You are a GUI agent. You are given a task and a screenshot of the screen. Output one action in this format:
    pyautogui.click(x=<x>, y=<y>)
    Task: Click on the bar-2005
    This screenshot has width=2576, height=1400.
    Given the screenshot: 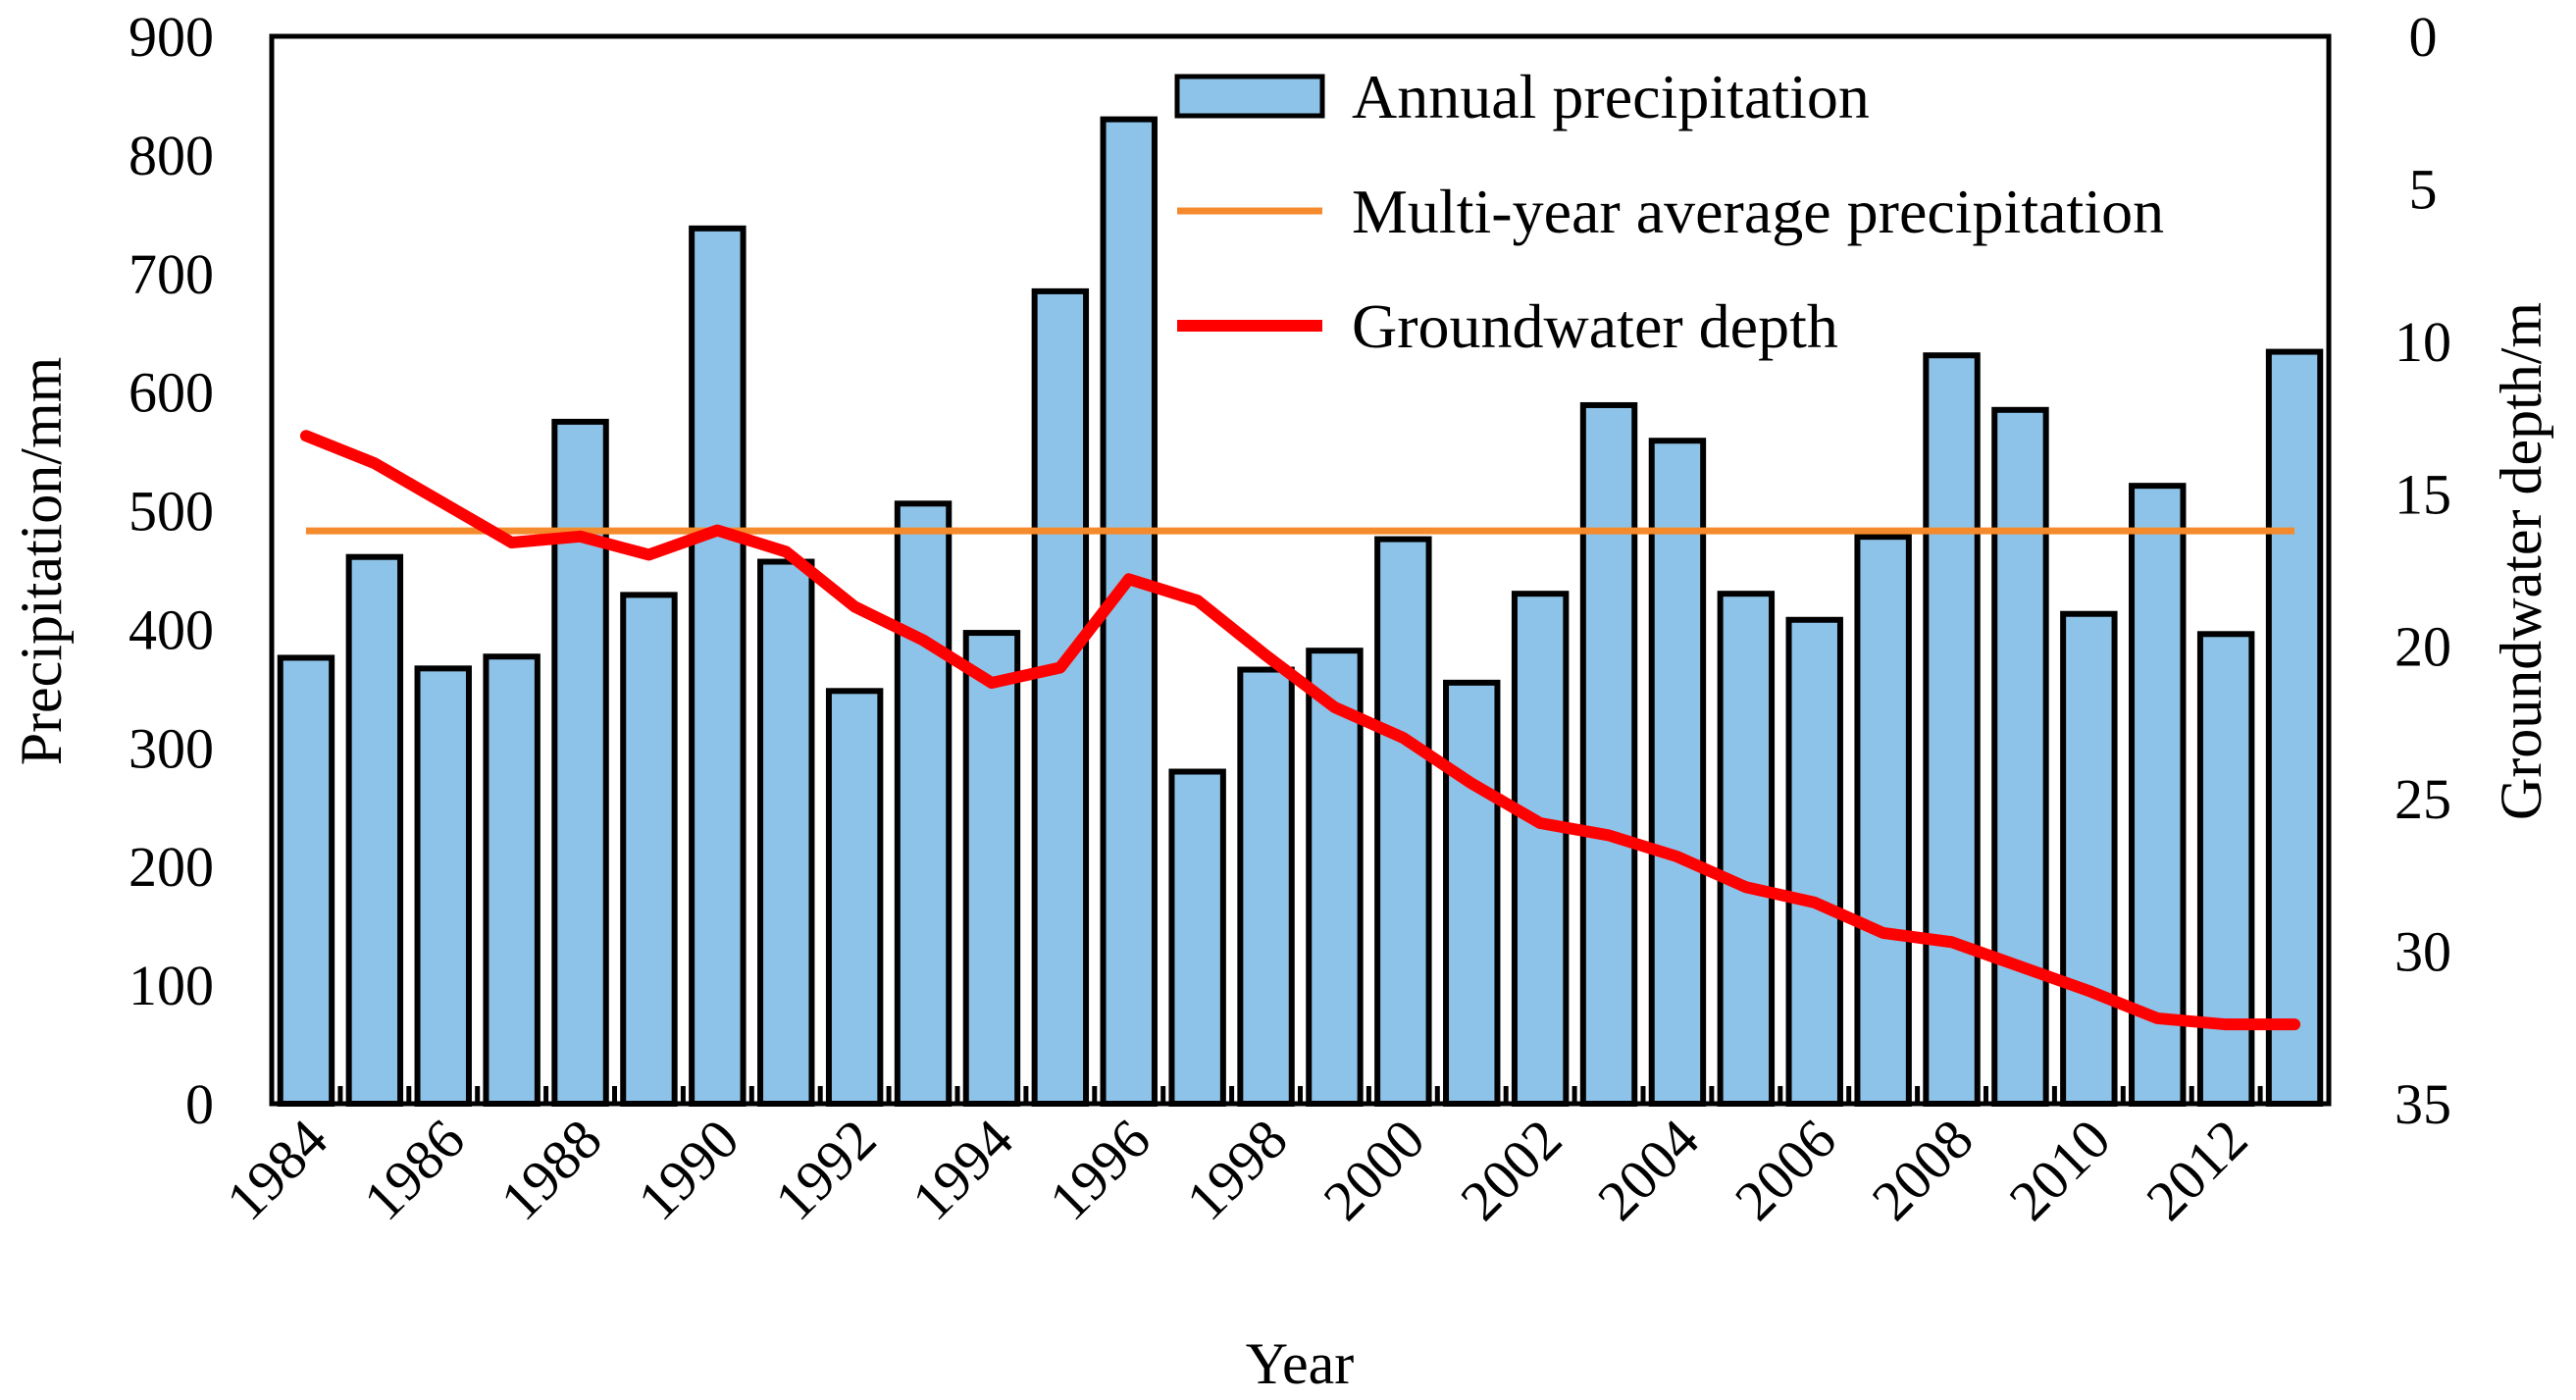 What is the action you would take?
    pyautogui.click(x=1746, y=849)
    